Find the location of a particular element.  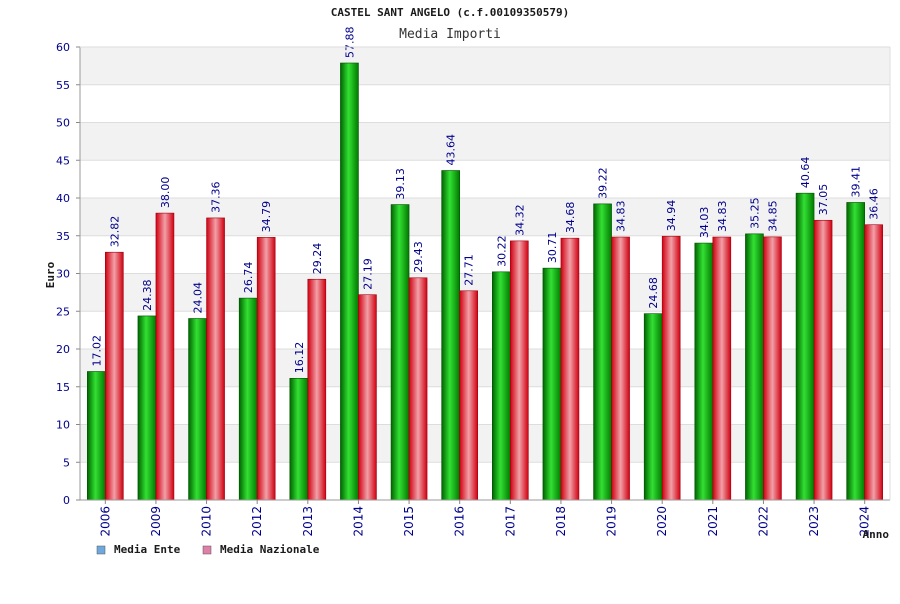

value-label: 34.94 is located at coordinates (671, 216).